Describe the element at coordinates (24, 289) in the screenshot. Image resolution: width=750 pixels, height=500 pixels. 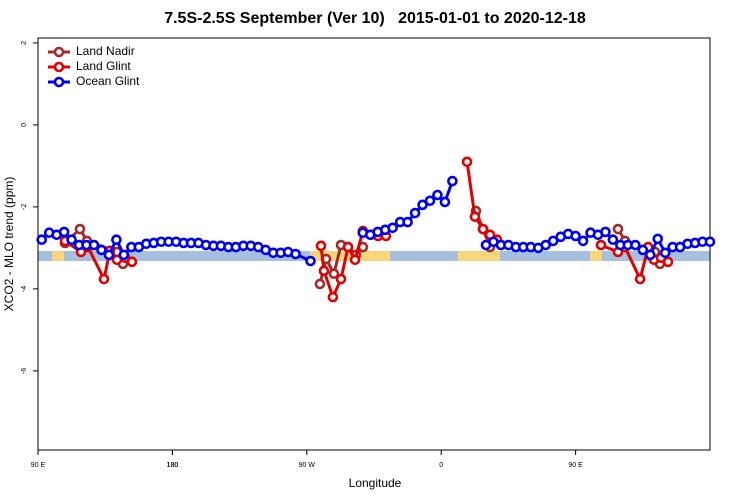
I see `y-tick-label: -4` at that location.